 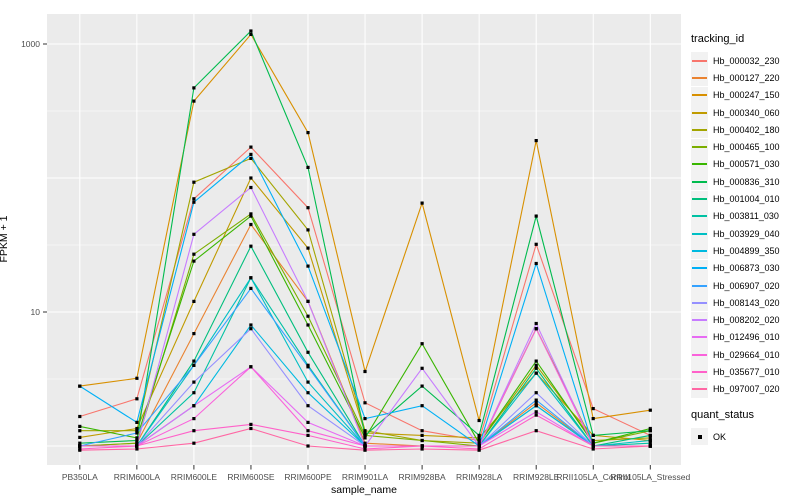 I want to click on x-tick-label: RRIM600SE, so click(x=251, y=477).